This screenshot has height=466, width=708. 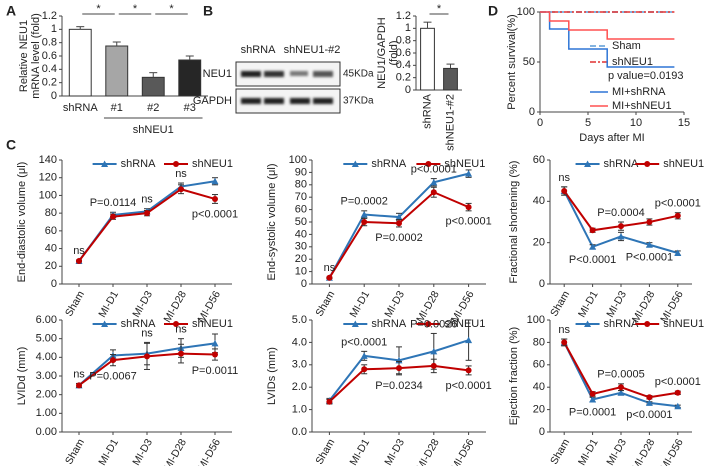 I want to click on y-tick-label: 2.00, so click(x=46, y=395).